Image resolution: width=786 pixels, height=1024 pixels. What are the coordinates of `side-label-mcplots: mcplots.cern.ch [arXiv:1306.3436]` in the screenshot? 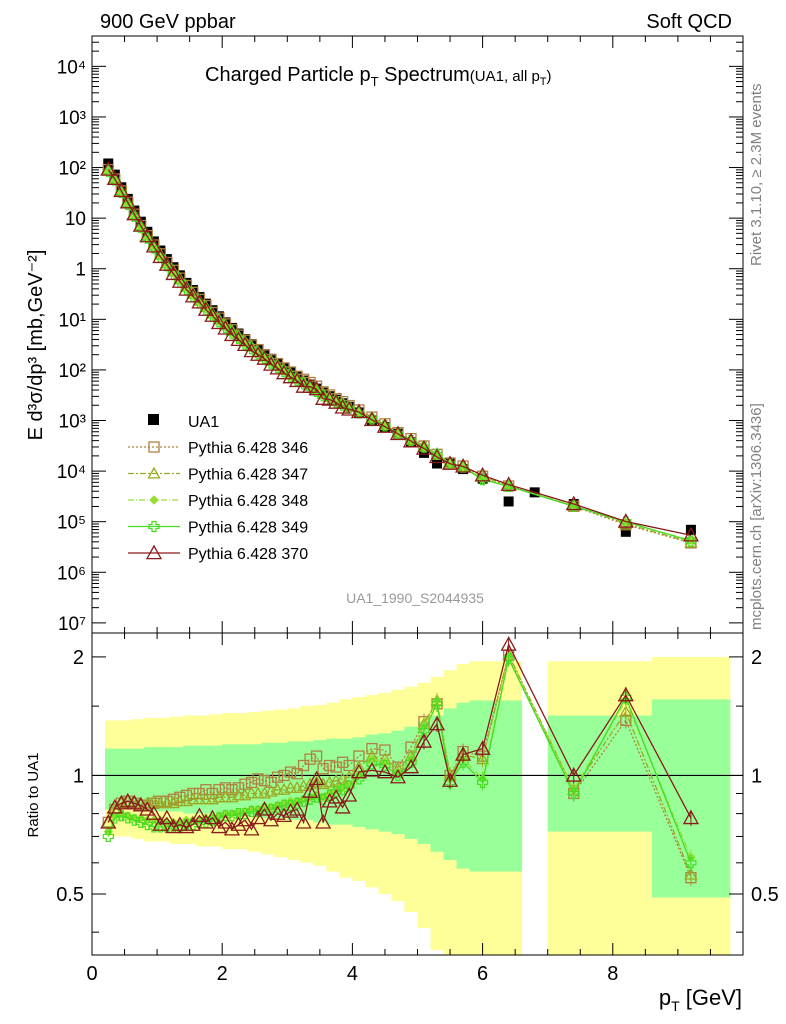 It's located at (756, 516).